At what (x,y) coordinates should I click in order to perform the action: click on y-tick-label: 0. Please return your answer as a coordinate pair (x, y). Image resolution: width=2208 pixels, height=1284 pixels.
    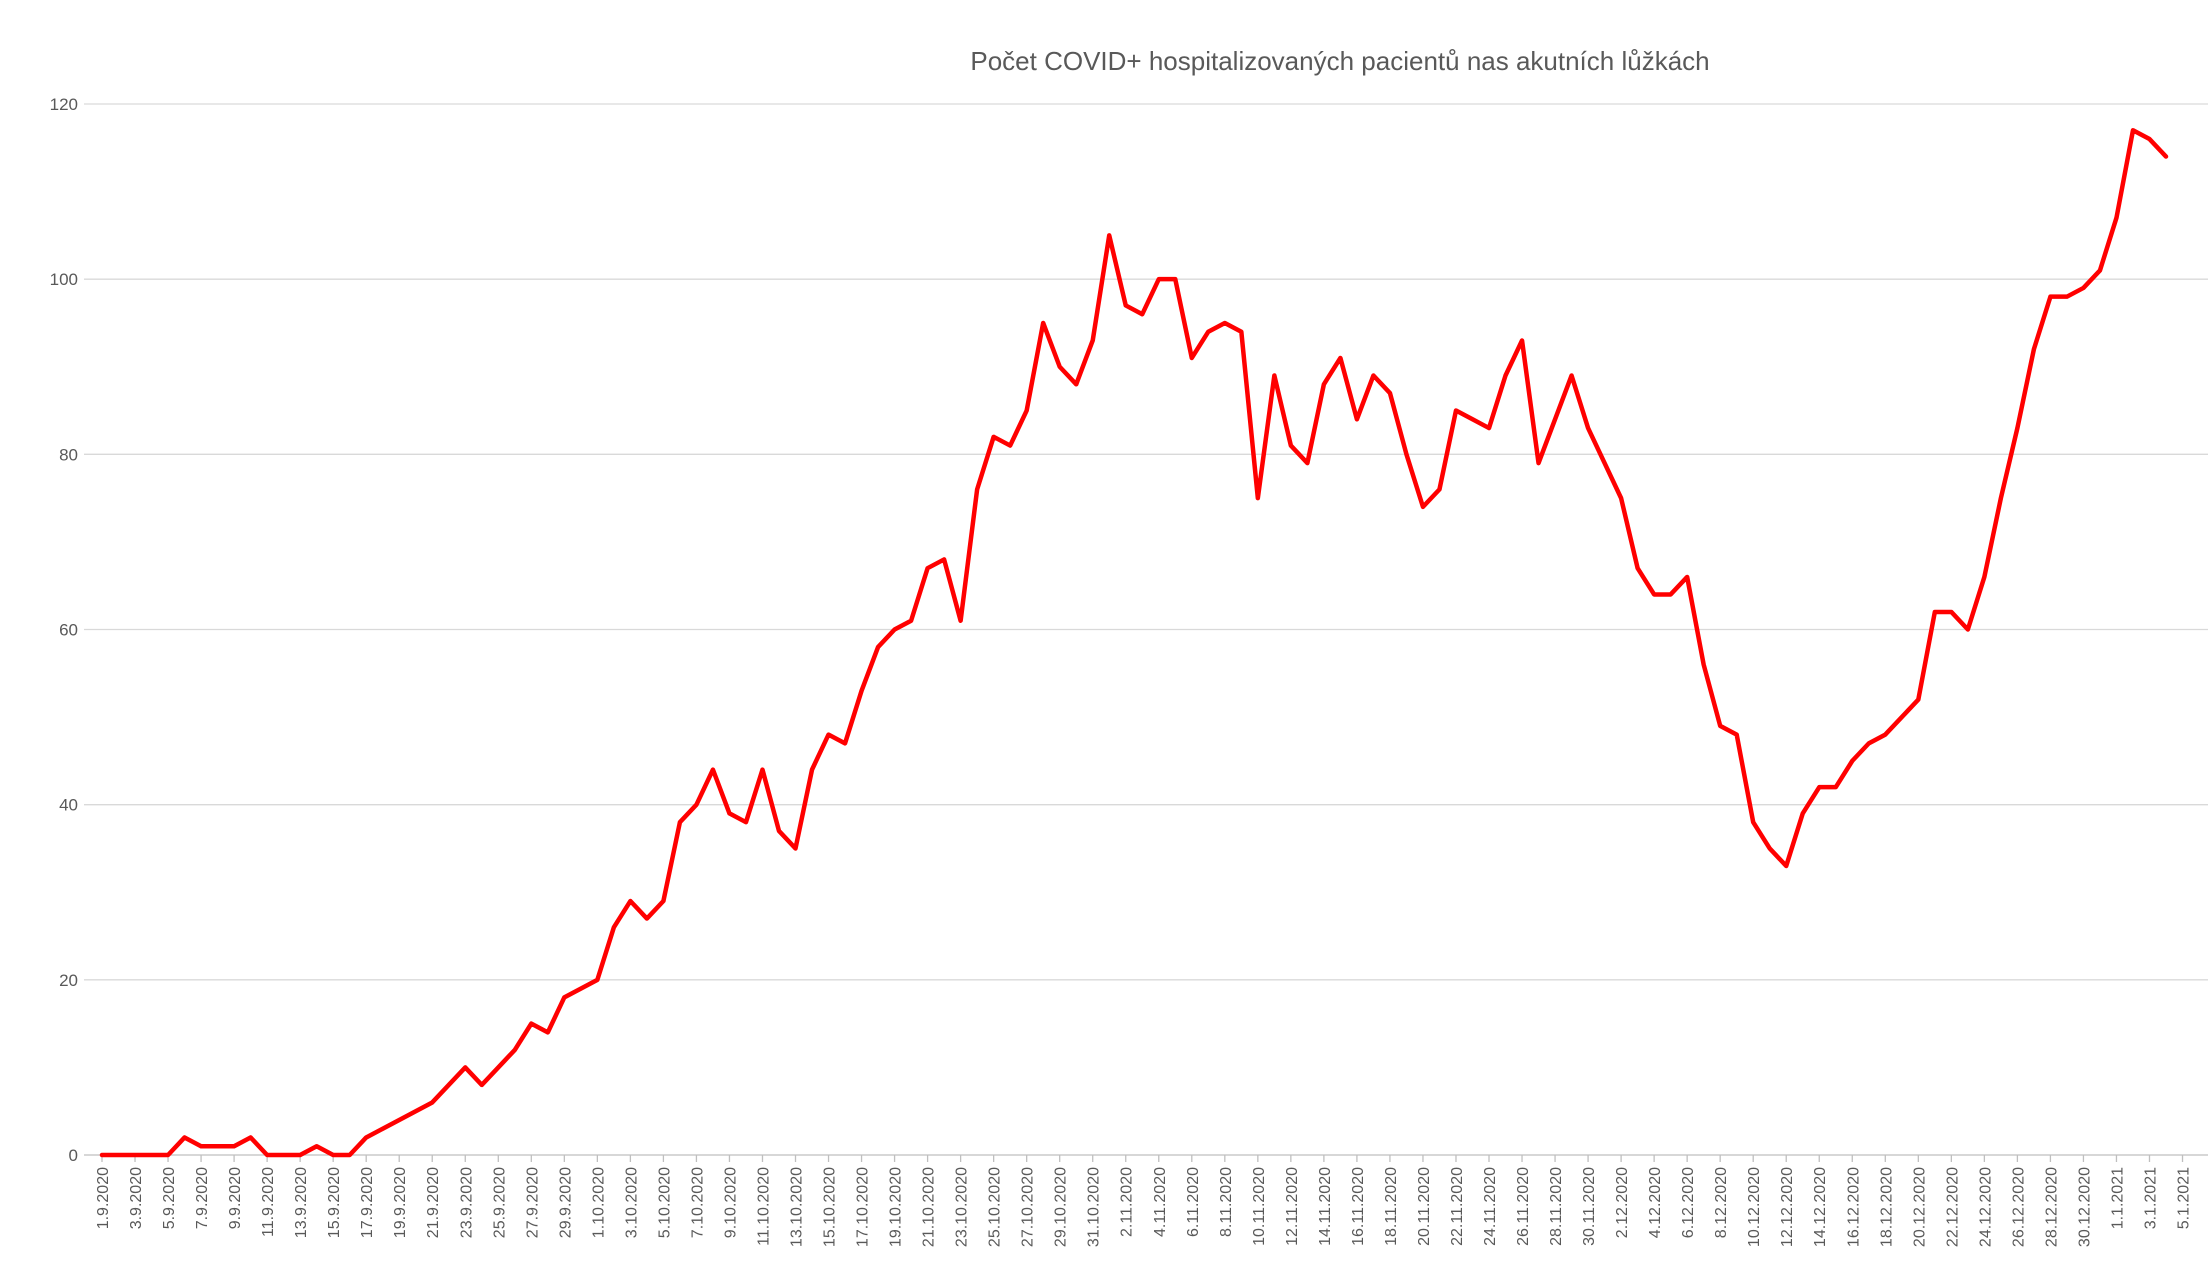
    Looking at the image, I should click on (73, 1155).